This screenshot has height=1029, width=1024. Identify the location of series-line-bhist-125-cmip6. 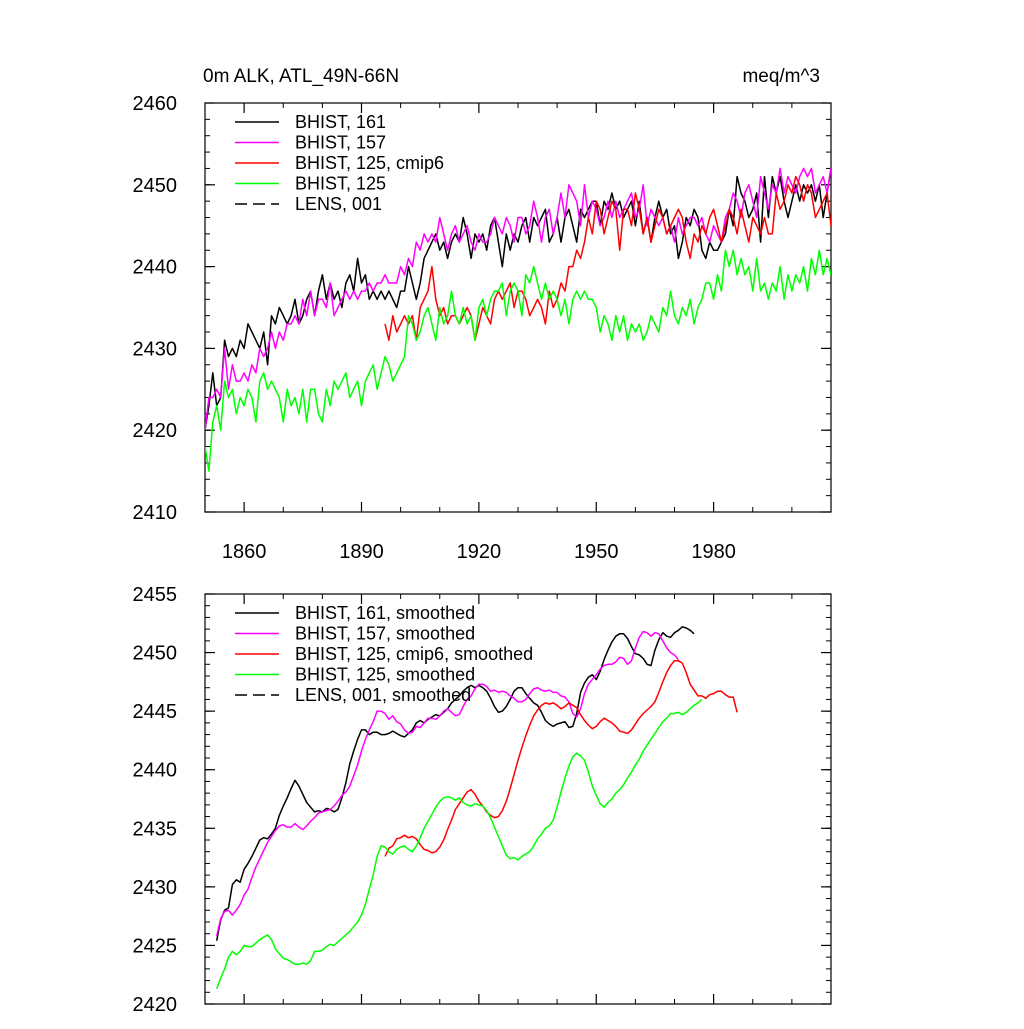
(607, 258).